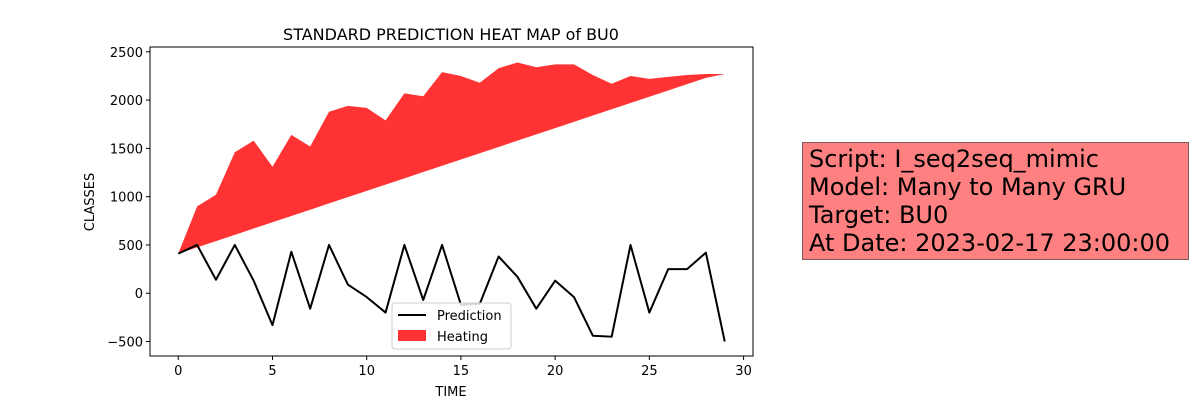  What do you see at coordinates (178, 371) in the screenshot?
I see `x-tick-label: 0` at bounding box center [178, 371].